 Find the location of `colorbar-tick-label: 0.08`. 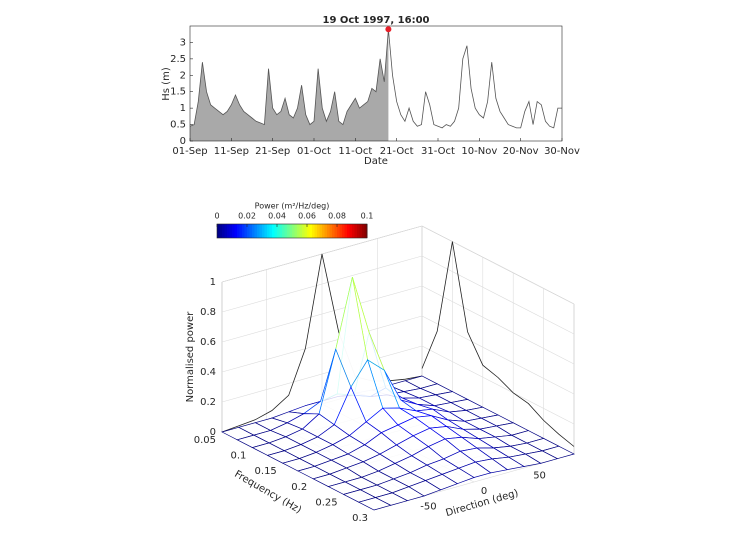

colorbar-tick-label: 0.08 is located at coordinates (337, 216).